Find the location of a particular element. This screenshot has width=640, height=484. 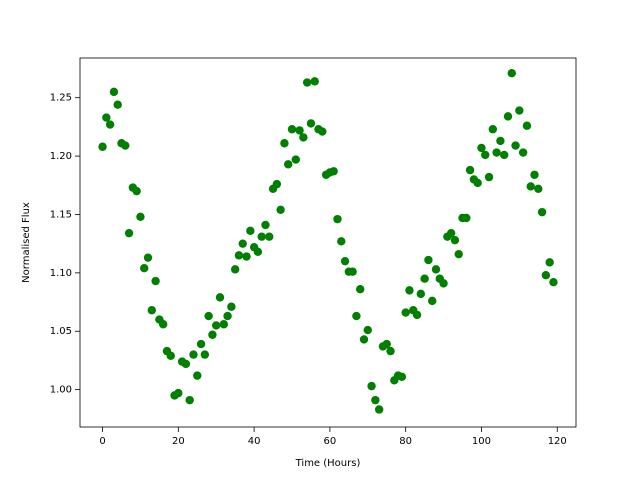

x-tick-label: 40 is located at coordinates (254, 441).